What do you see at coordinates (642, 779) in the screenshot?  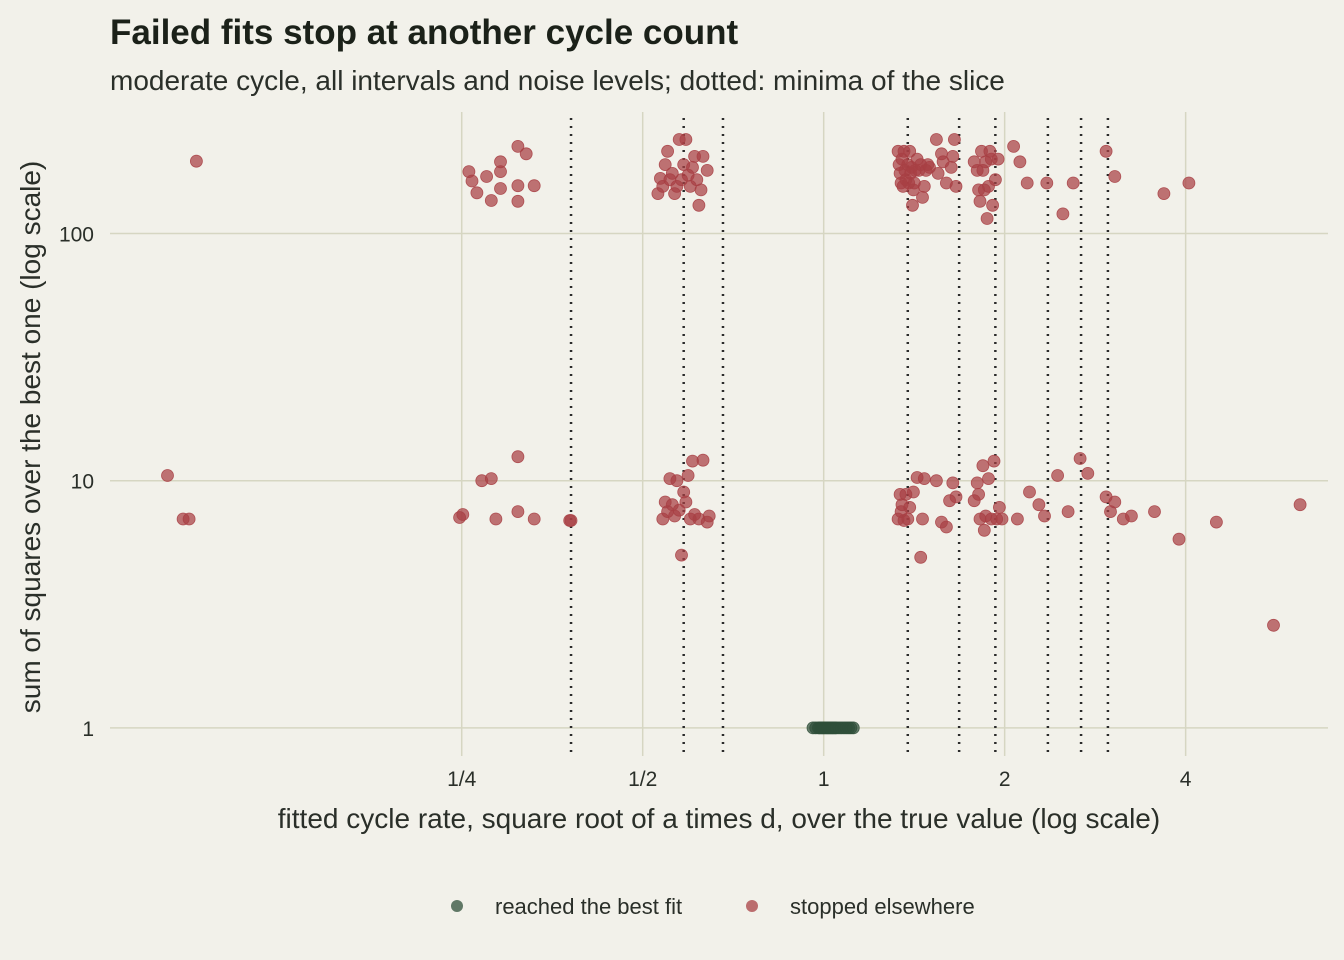 I see `x-tick-label: 1/2` at bounding box center [642, 779].